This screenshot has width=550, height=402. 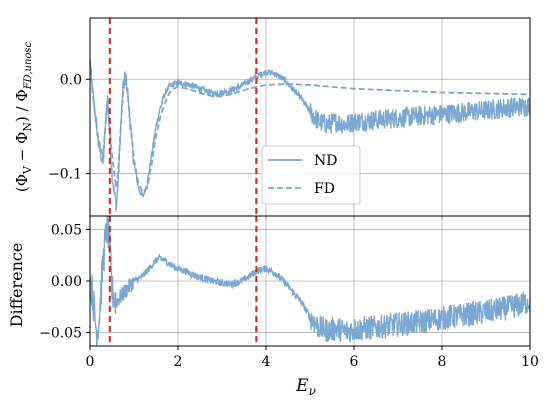 What do you see at coordinates (65, 175) in the screenshot?
I see `top-y-tick-label-0: −0.1` at bounding box center [65, 175].